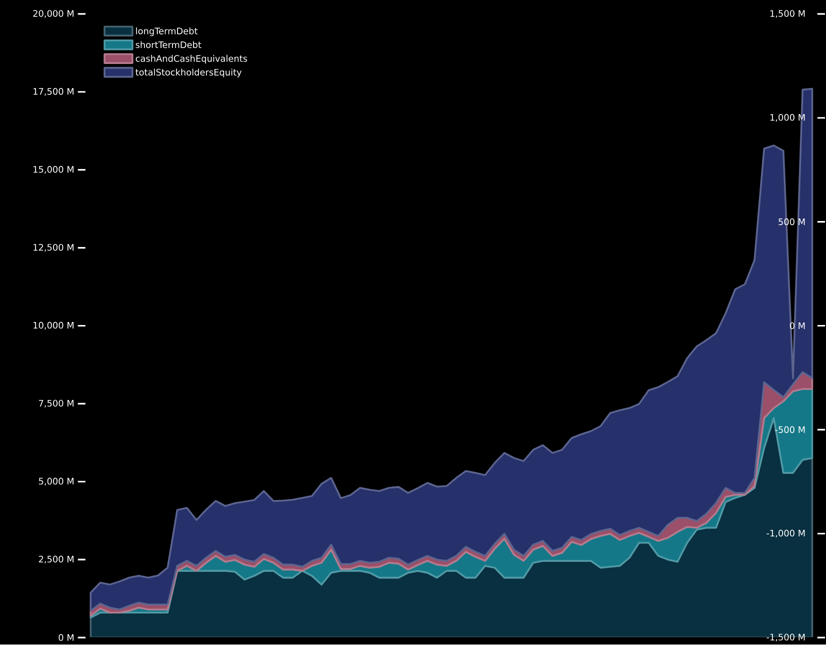  What do you see at coordinates (54, 170) in the screenshot?
I see `y-tick-label: 15,000 M` at bounding box center [54, 170].